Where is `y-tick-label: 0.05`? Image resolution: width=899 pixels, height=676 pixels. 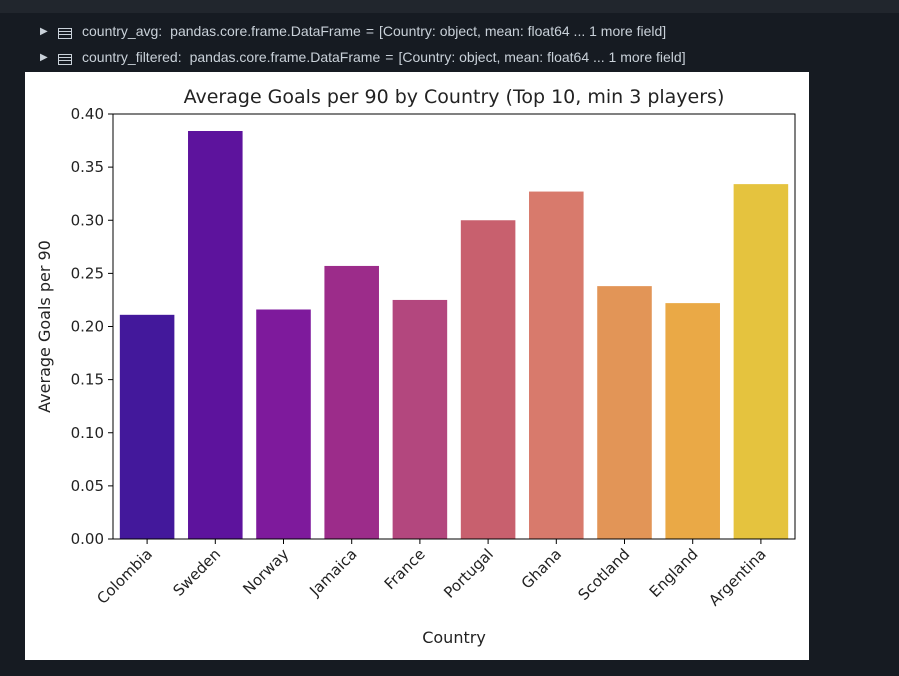
y-tick-label: 0.05 is located at coordinates (87, 486).